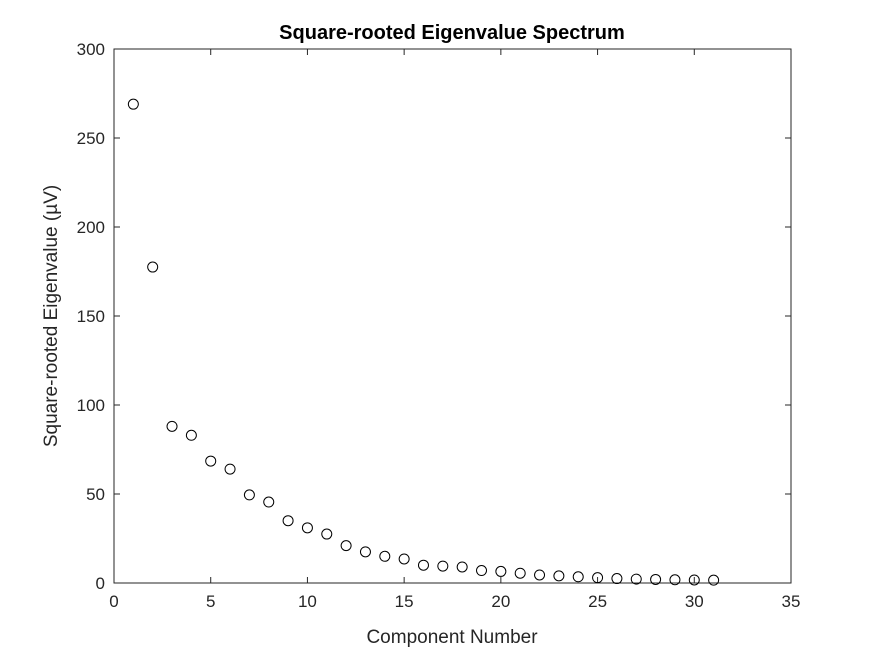 This screenshot has height=656, width=875. I want to click on y-tick-label: 300, so click(91, 49).